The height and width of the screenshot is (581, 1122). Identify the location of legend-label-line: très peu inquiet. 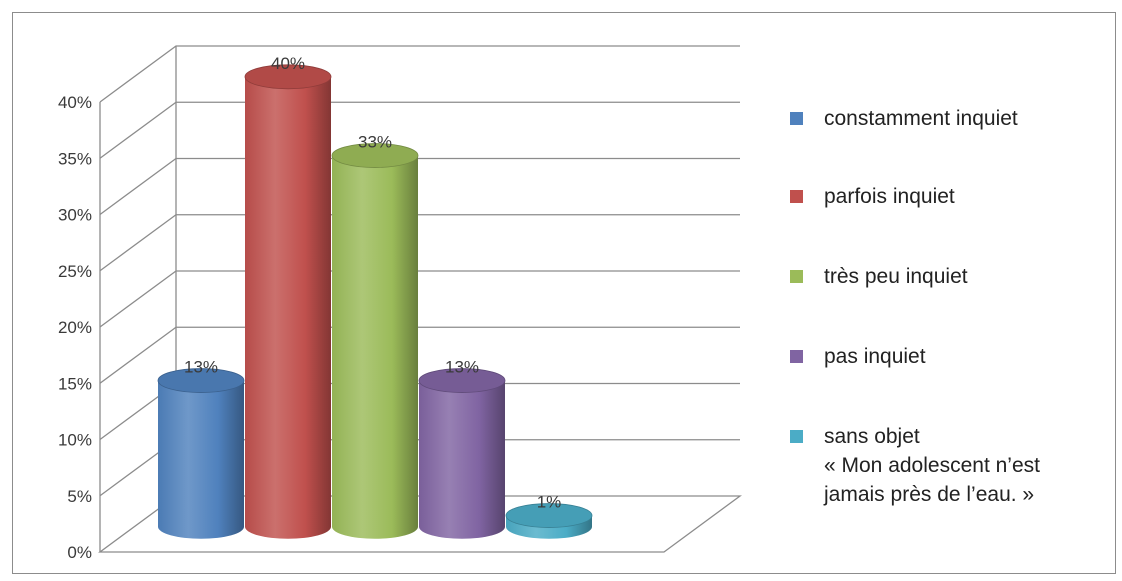
(896, 276).